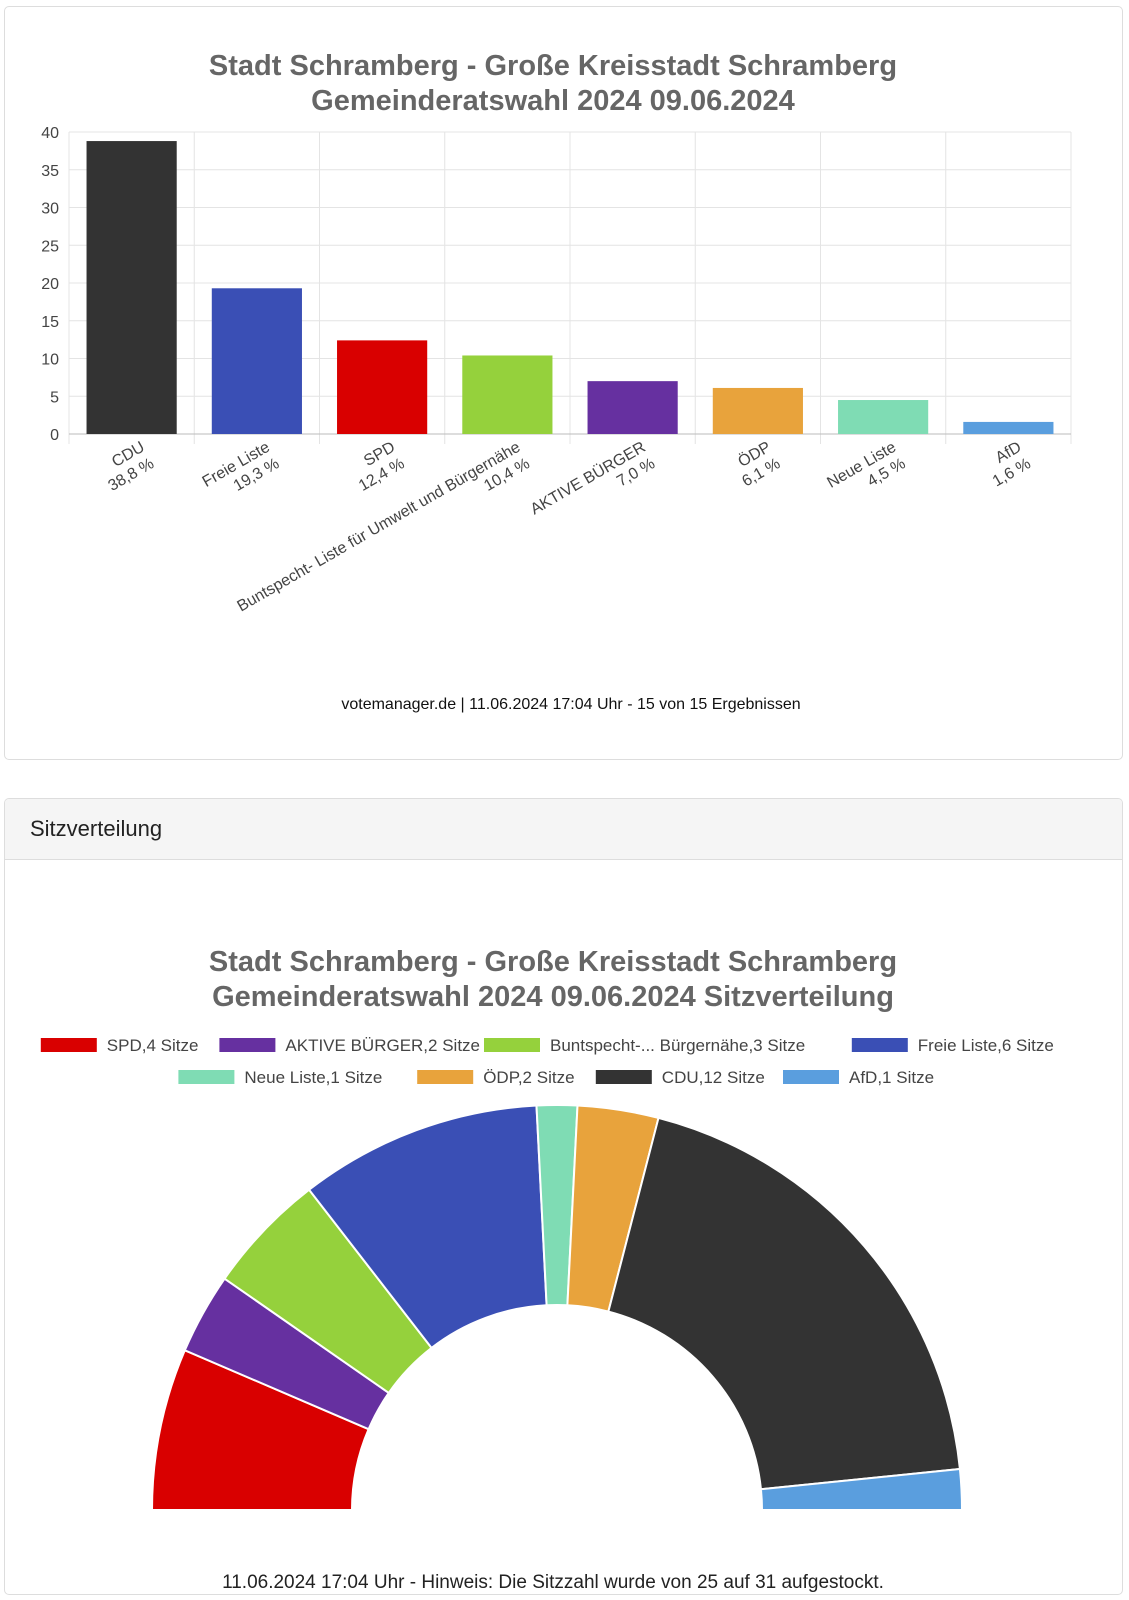 This screenshot has width=1129, height=1600. I want to click on legend-label: SPD,4 Sitze, so click(153, 1045).